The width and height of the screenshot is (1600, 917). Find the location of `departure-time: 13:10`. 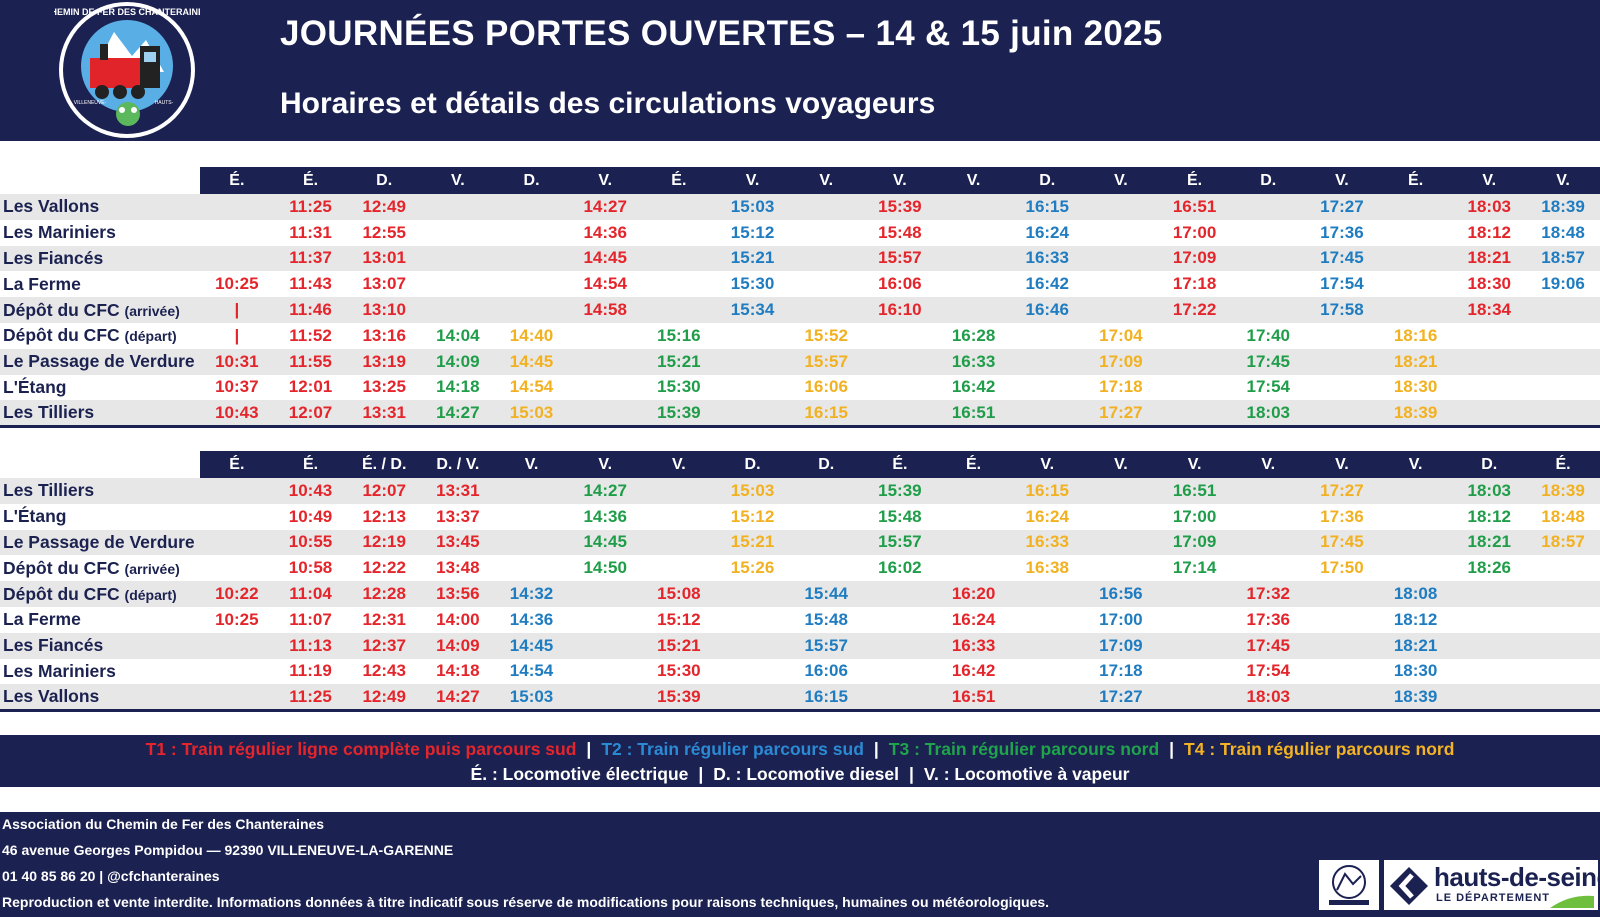

departure-time: 13:10 is located at coordinates (384, 310).